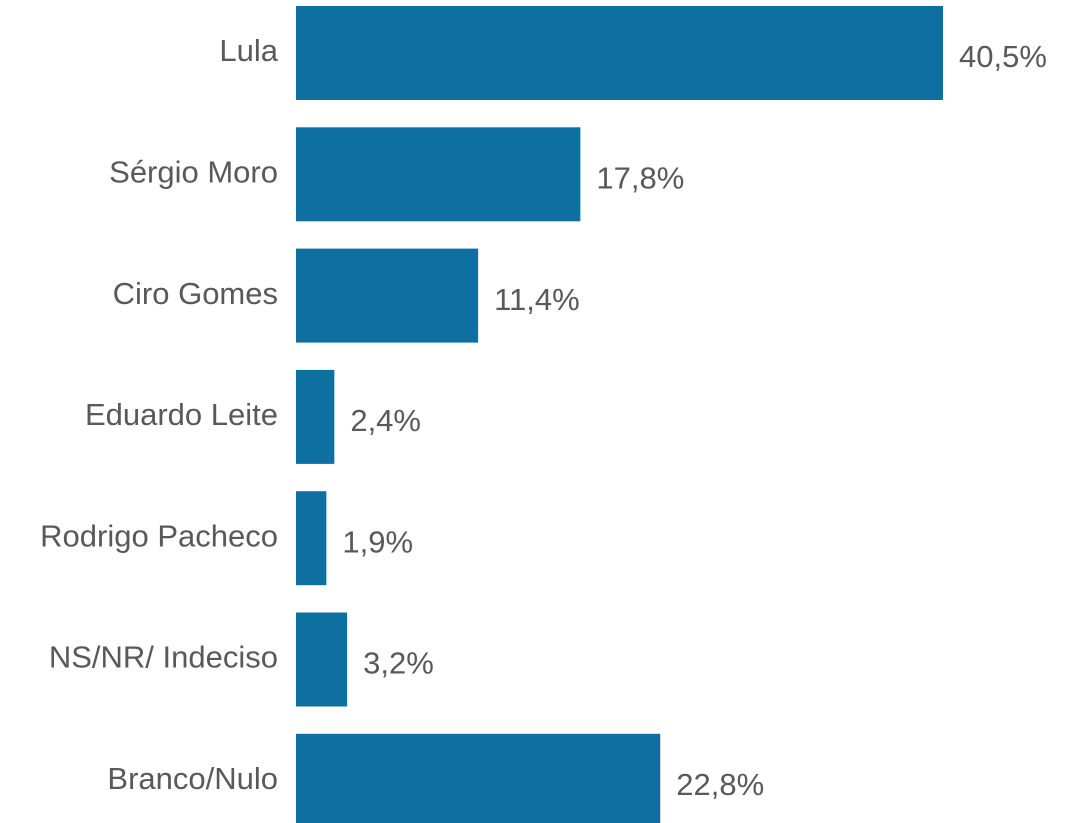 The height and width of the screenshot is (823, 1066). I want to click on value-label: 3,2%, so click(398, 663).